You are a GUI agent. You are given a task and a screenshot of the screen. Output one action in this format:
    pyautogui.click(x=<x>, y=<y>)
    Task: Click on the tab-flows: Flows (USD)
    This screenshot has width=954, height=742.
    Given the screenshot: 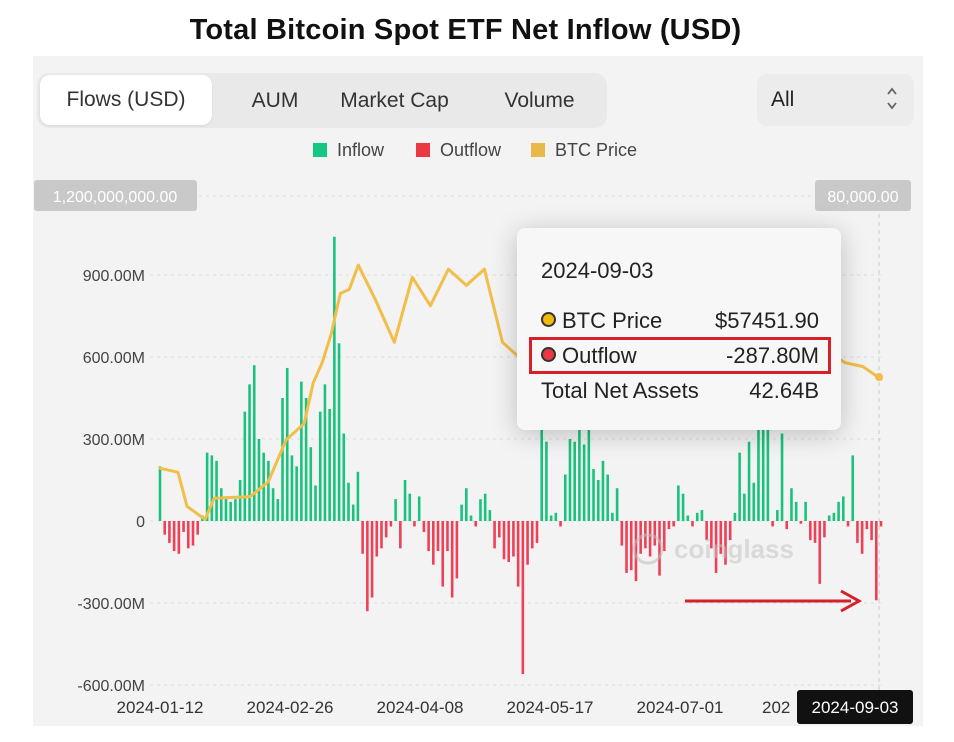 What is the action you would take?
    pyautogui.click(x=126, y=100)
    